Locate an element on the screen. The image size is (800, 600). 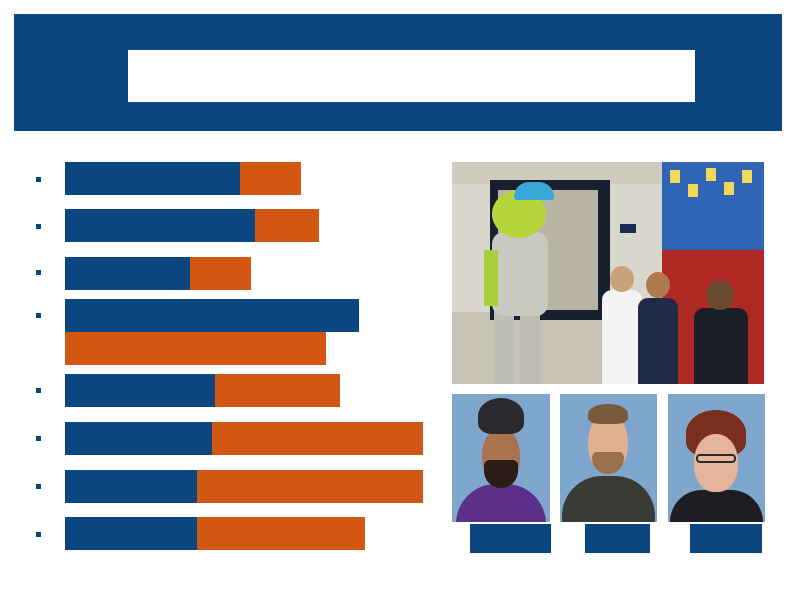
bar-1-orange-segment is located at coordinates (270, 178).